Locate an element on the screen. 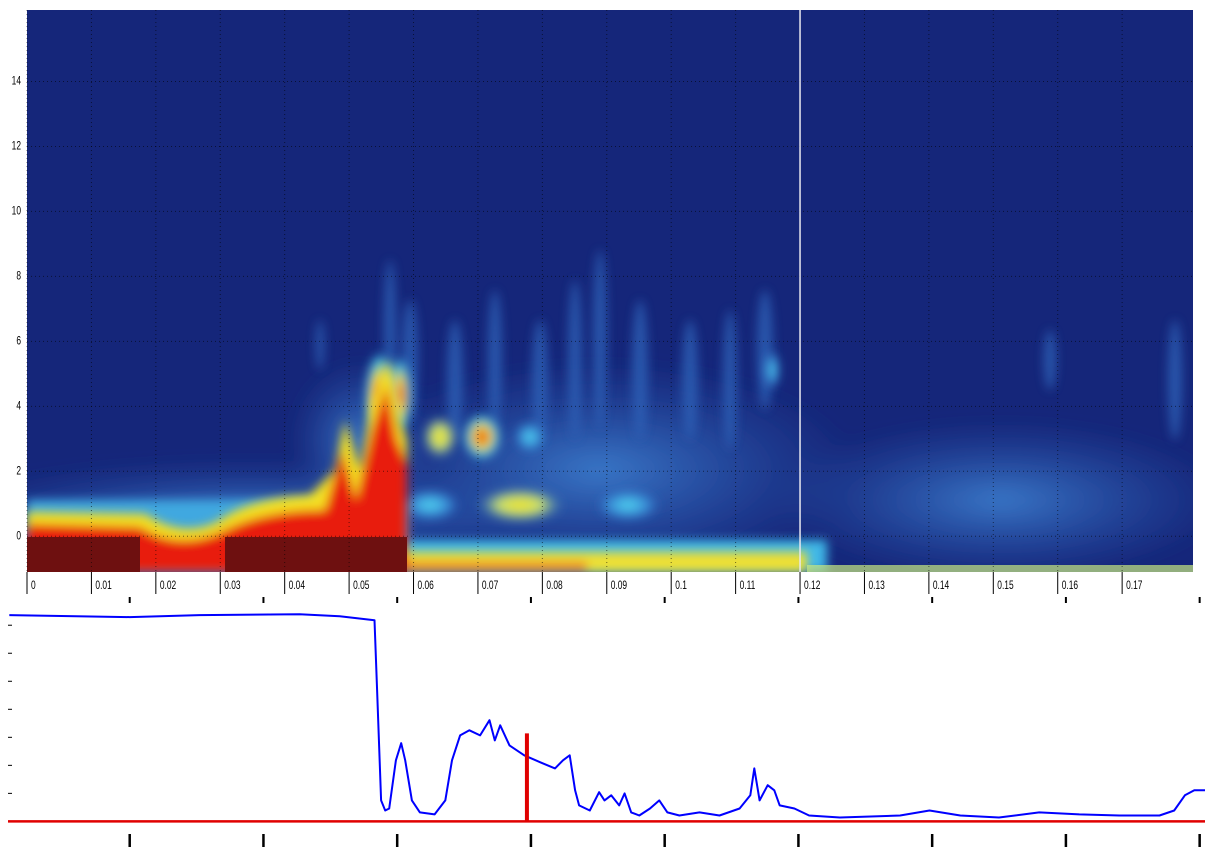  x-tick-label: 0.16 is located at coordinates (1070, 586).